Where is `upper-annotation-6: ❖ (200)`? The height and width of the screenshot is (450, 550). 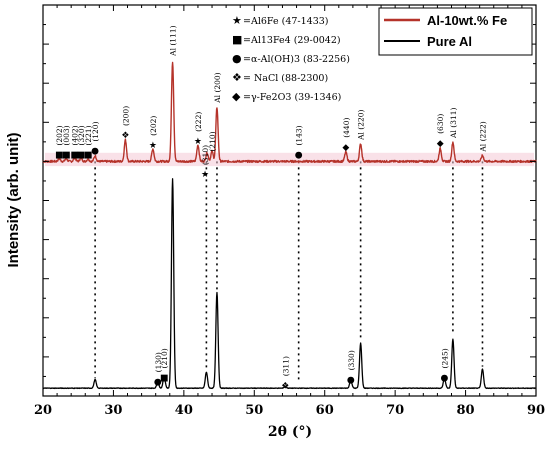 upper-annotation-6: ❖ (200) is located at coordinates (125, 123).